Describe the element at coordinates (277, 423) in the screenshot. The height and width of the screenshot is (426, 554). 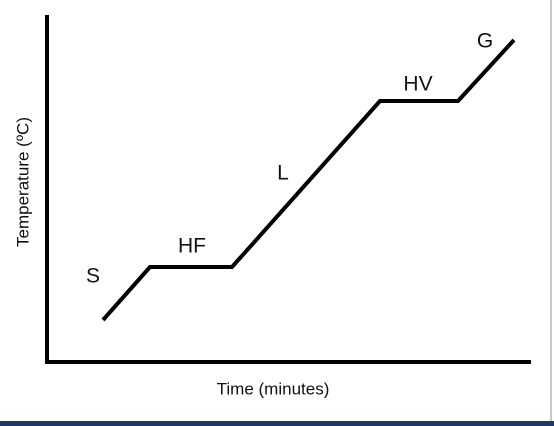
I see `bottom-strip` at that location.